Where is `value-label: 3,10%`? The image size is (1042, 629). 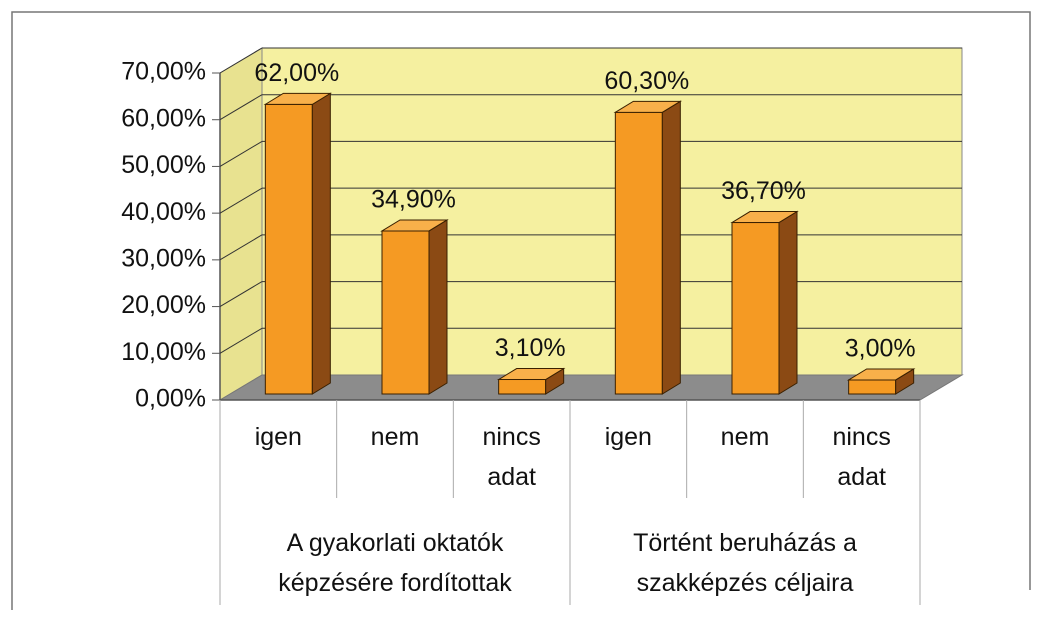
value-label: 3,10% is located at coordinates (530, 348).